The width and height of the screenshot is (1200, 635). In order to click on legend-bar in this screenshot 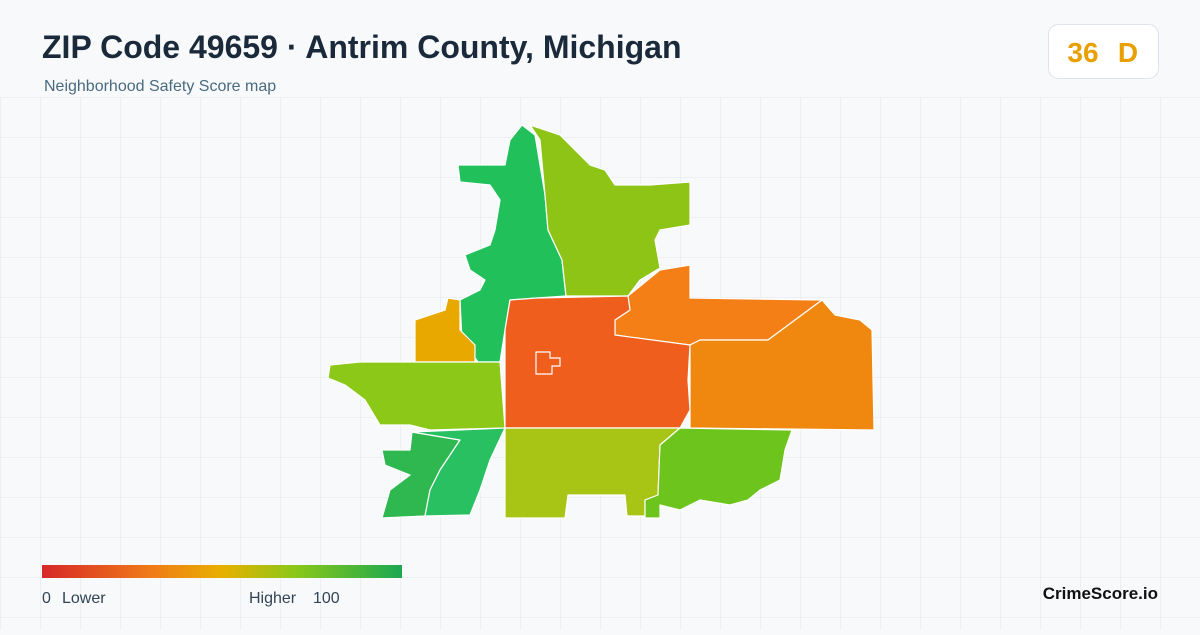, I will do `click(222, 571)`.